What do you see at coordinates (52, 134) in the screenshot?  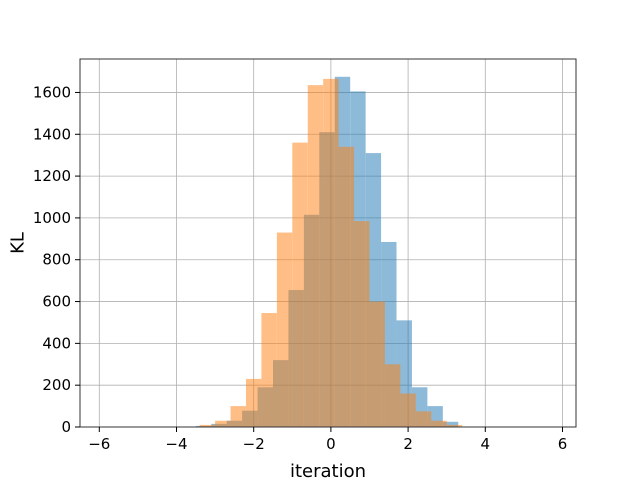 I see `y-tick-label: 1400` at bounding box center [52, 134].